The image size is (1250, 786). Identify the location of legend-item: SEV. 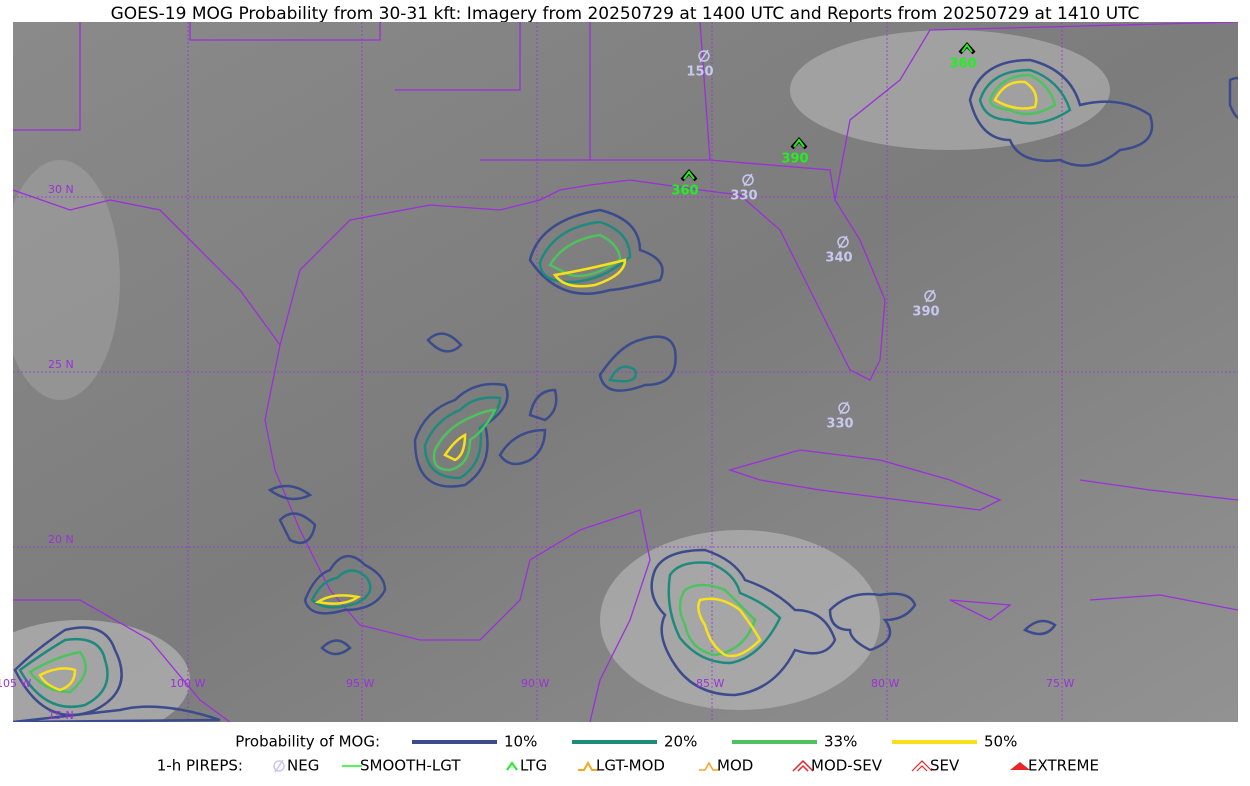
(935, 766).